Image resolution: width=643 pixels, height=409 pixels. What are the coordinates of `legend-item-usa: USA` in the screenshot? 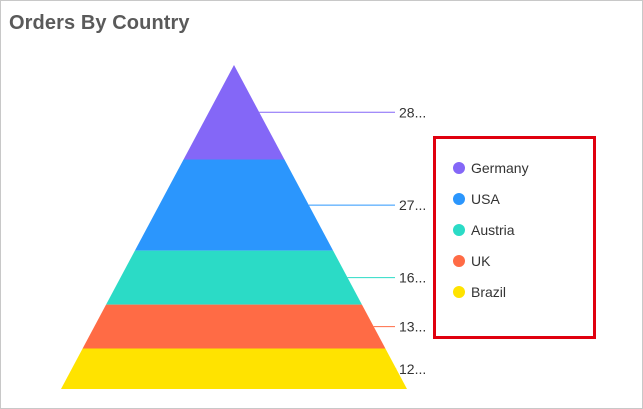 It's located at (476, 199).